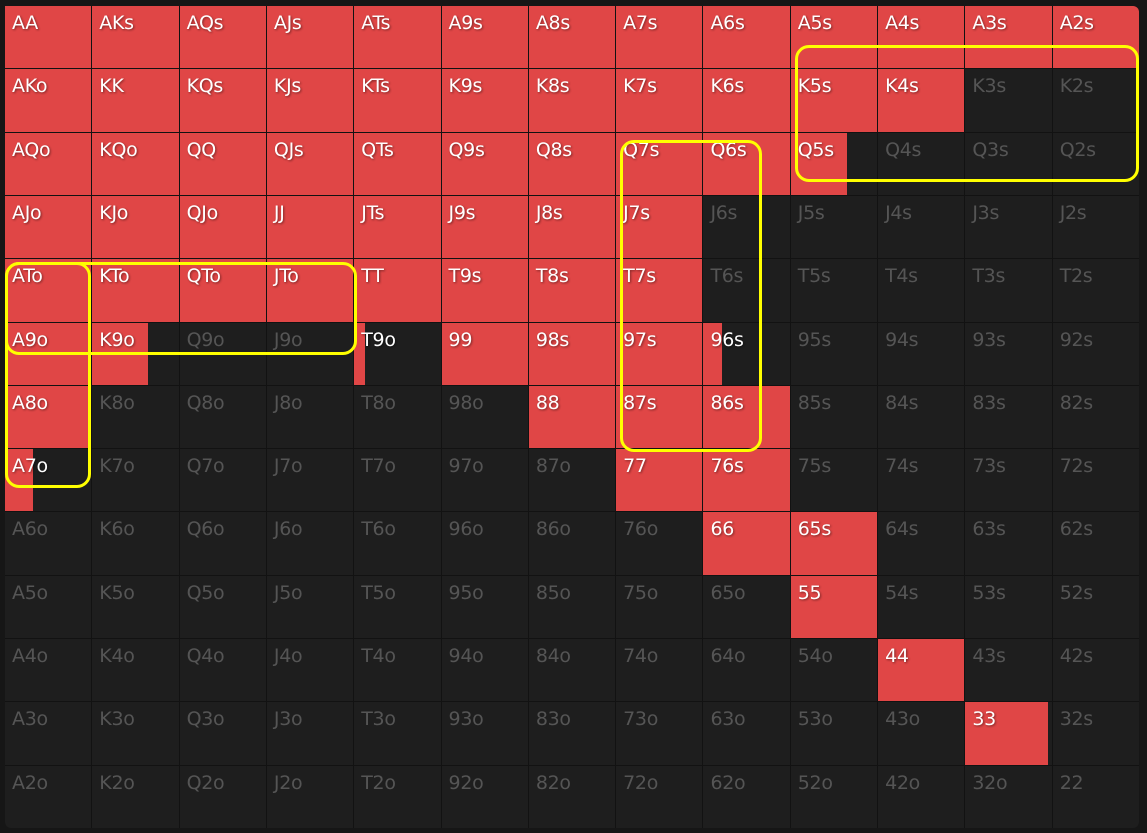  What do you see at coordinates (48, 417) in the screenshot?
I see `hand-cell-A8o: A8o` at bounding box center [48, 417].